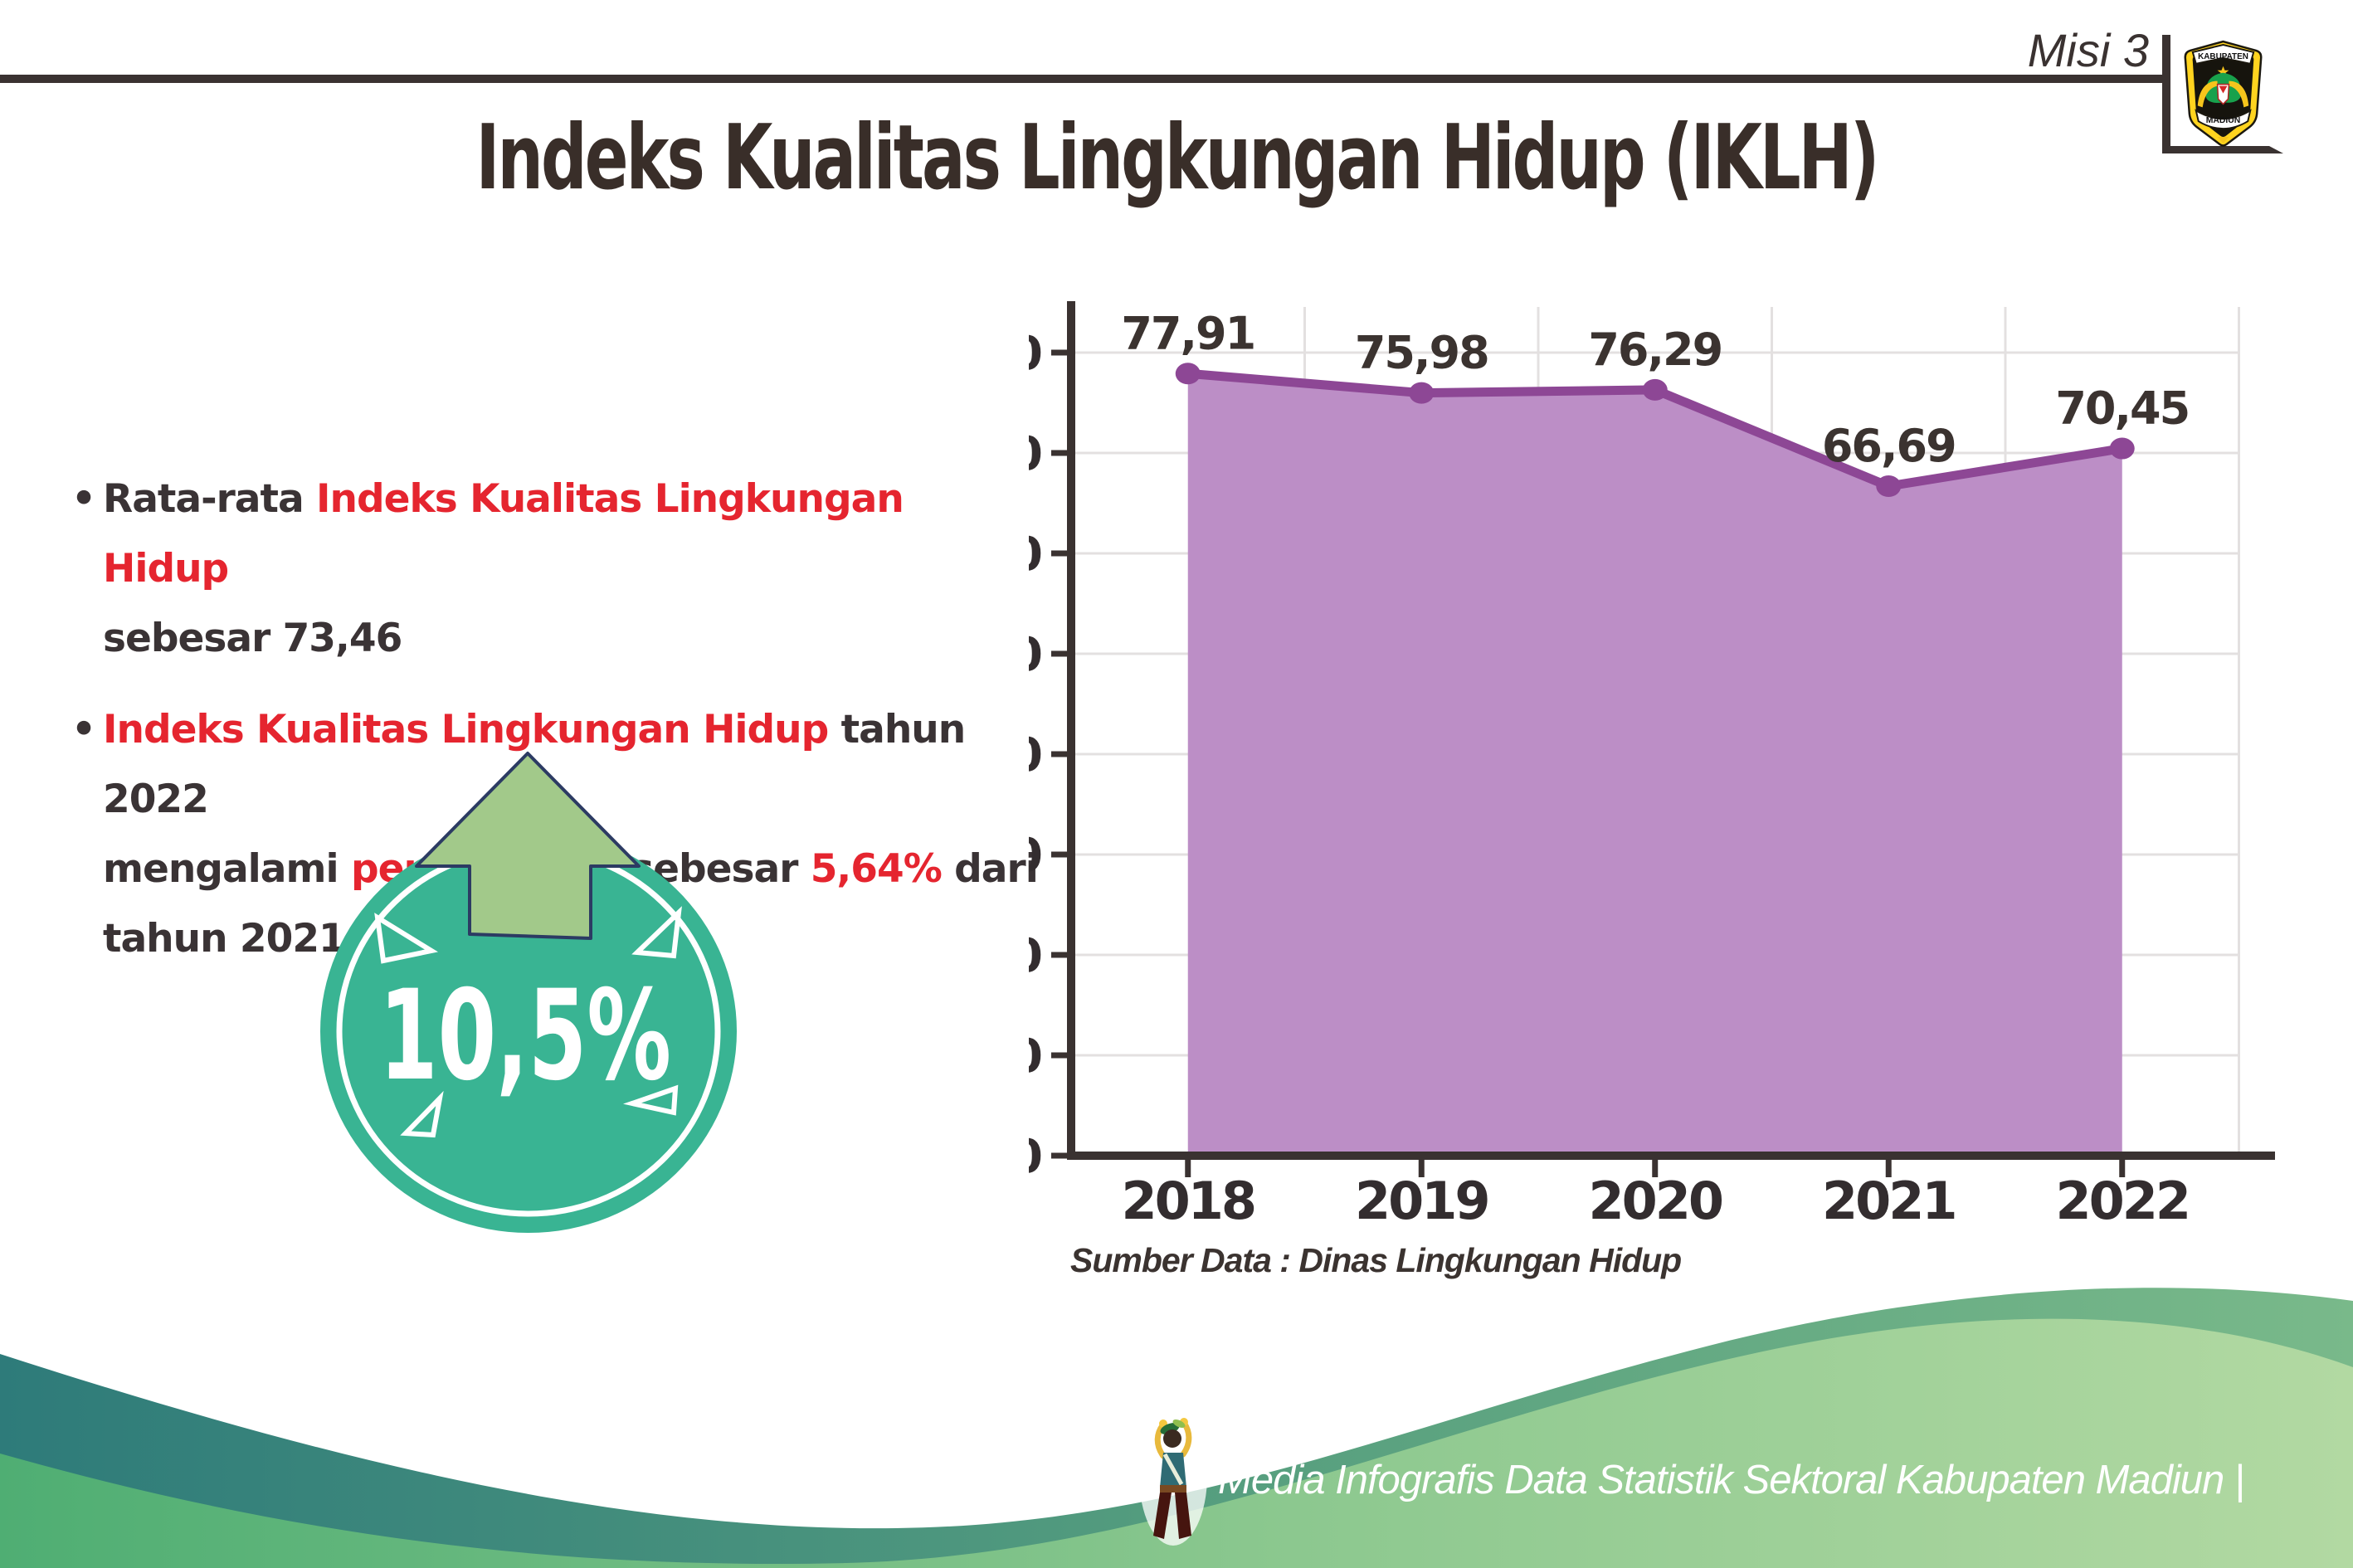  I want to click on logo-bottom-banner, so click(2223, 119).